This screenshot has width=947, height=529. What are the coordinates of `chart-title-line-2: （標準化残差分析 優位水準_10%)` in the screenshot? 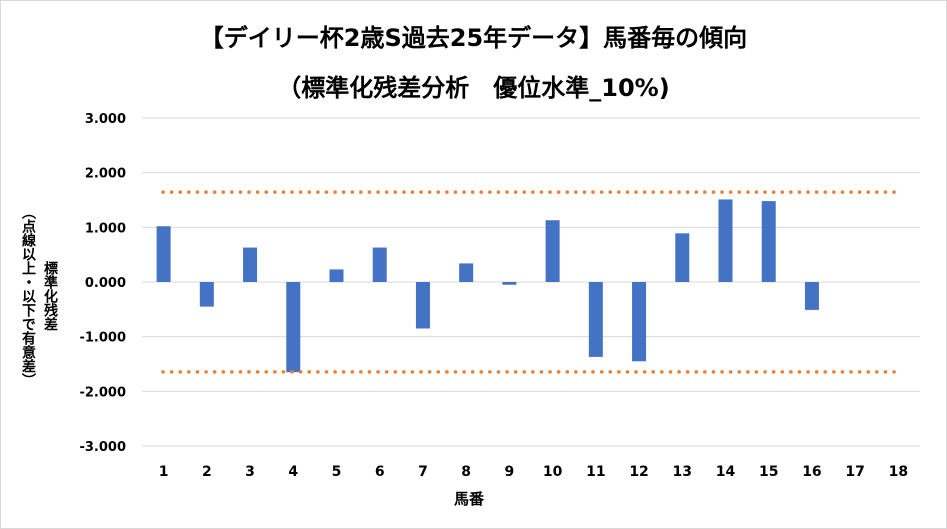 It's located at (473, 88).